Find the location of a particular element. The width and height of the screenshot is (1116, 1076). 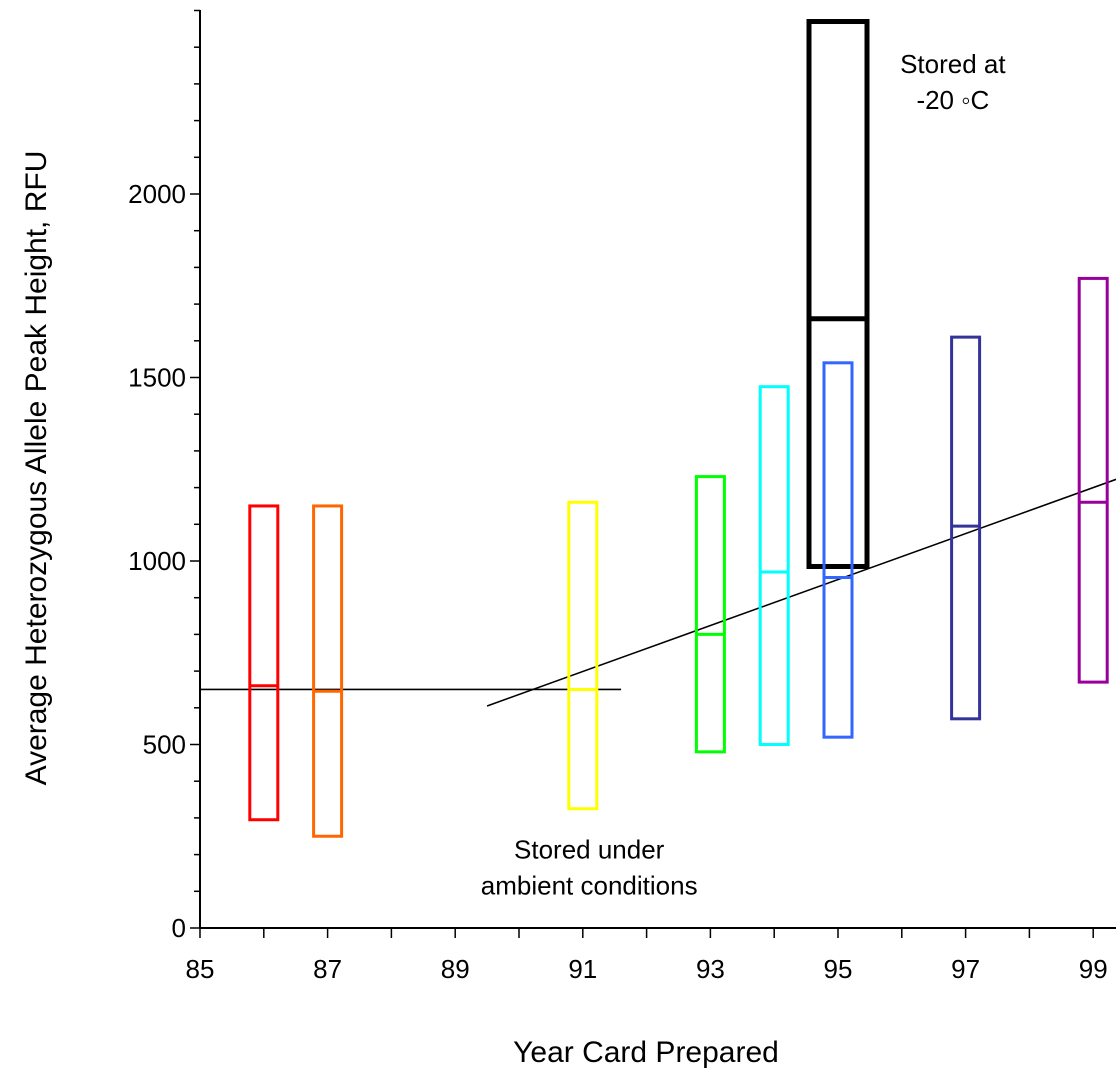

annotation-line: Stored under is located at coordinates (589, 849).